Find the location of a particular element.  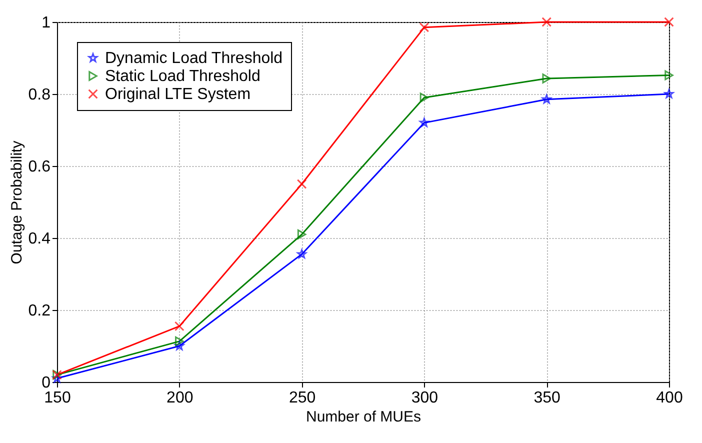

y-tick-label: 1 is located at coordinates (46, 23).